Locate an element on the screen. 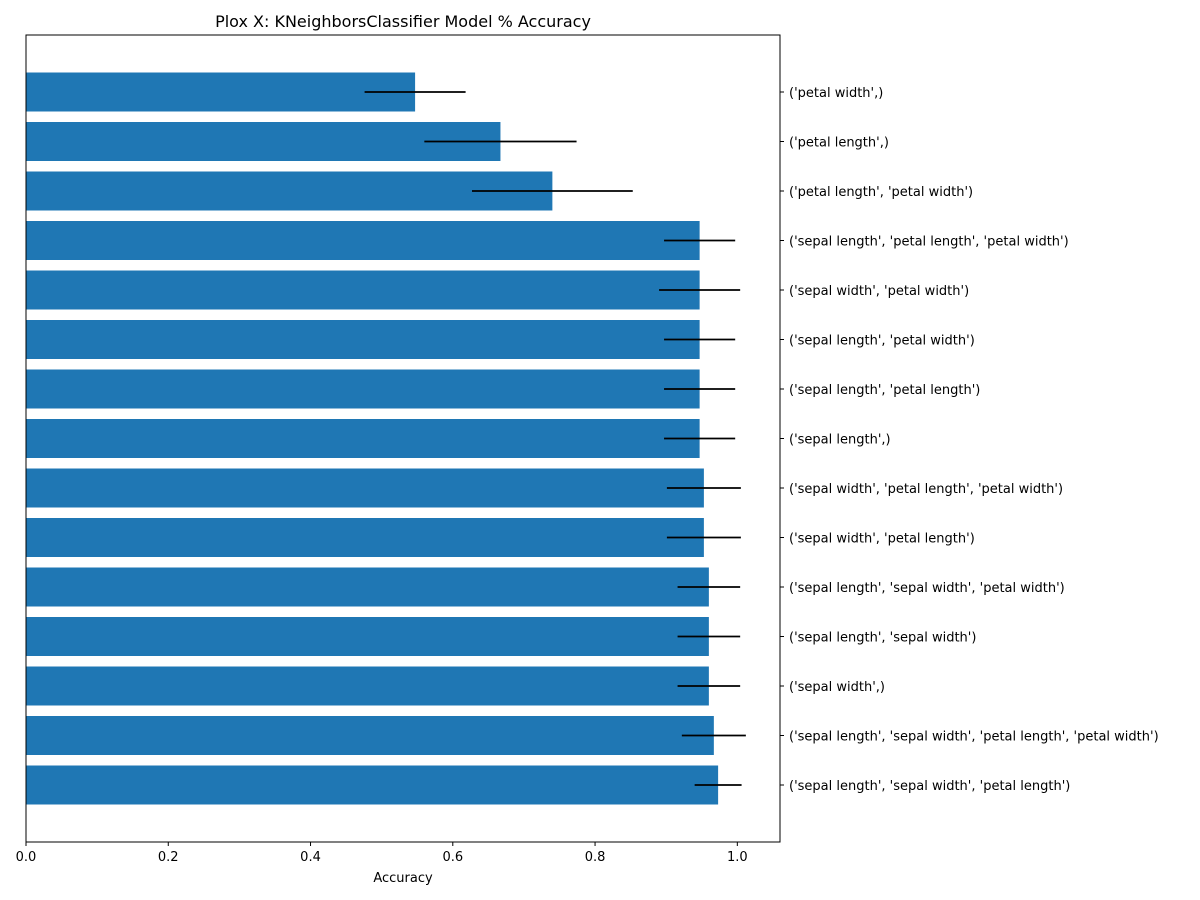  y-tick-label-7: ('sepal length',) is located at coordinates (840, 440).